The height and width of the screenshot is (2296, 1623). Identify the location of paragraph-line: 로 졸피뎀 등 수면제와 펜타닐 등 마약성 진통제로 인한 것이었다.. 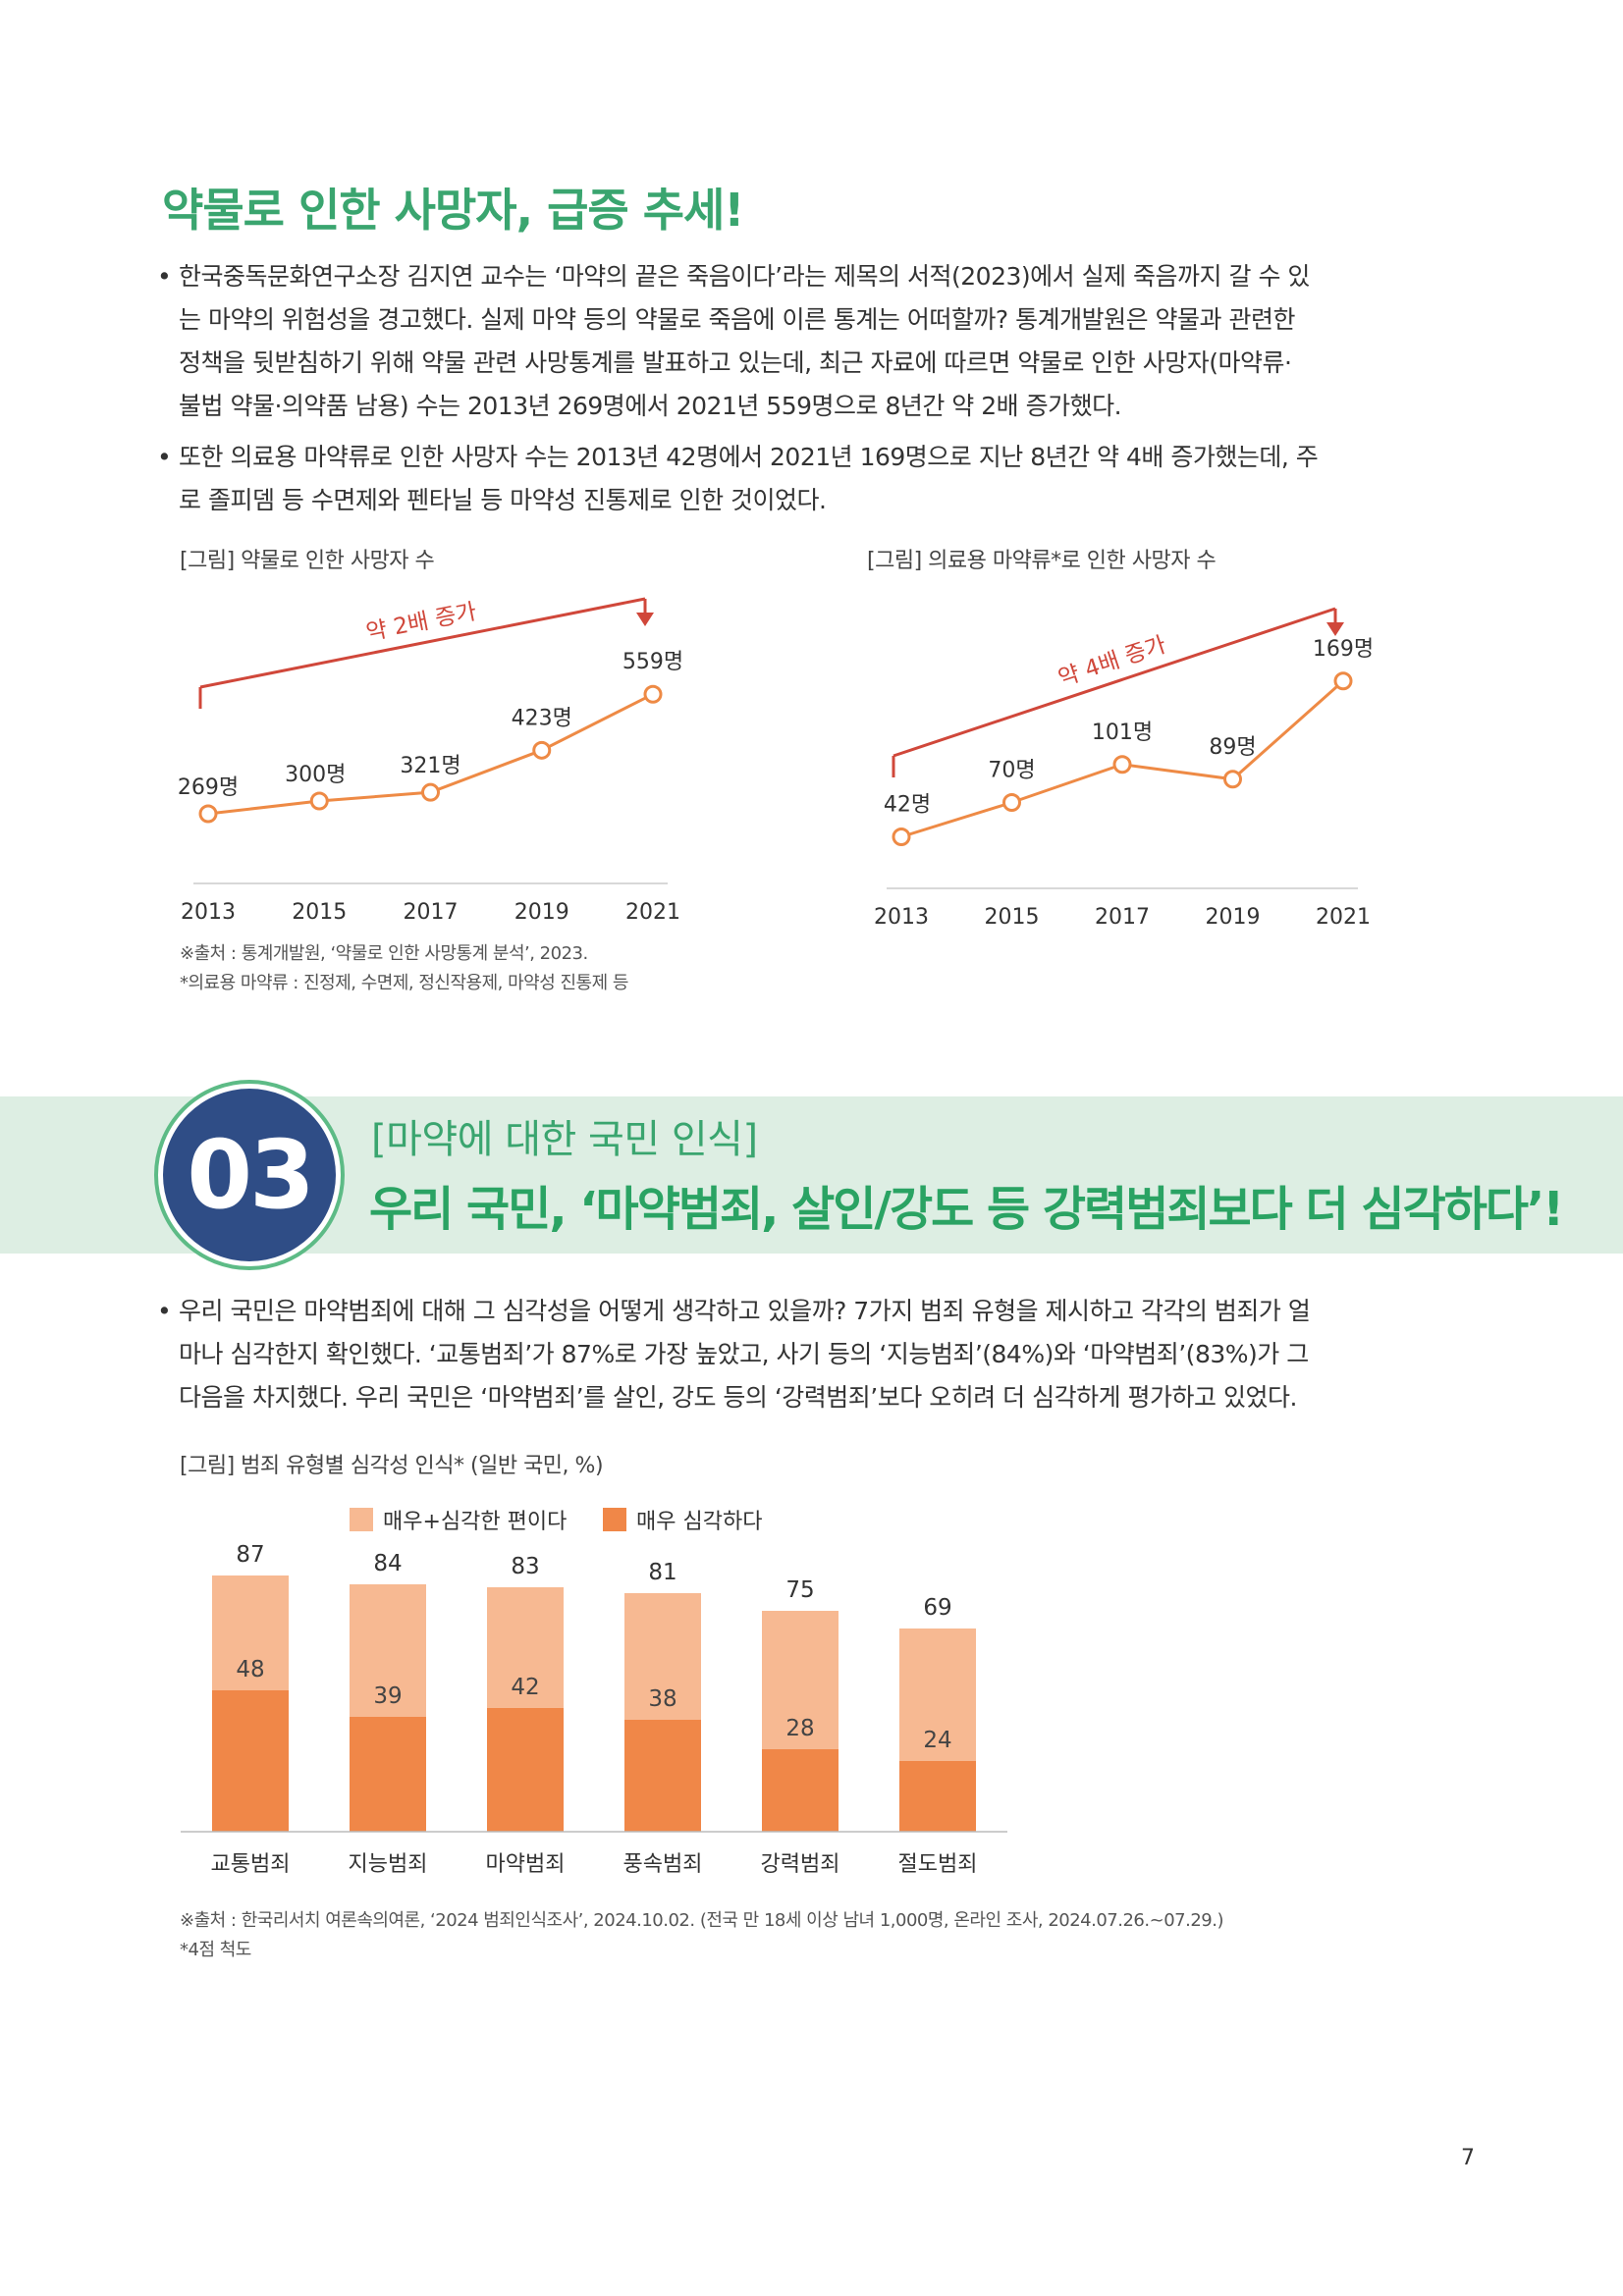
(503, 500).